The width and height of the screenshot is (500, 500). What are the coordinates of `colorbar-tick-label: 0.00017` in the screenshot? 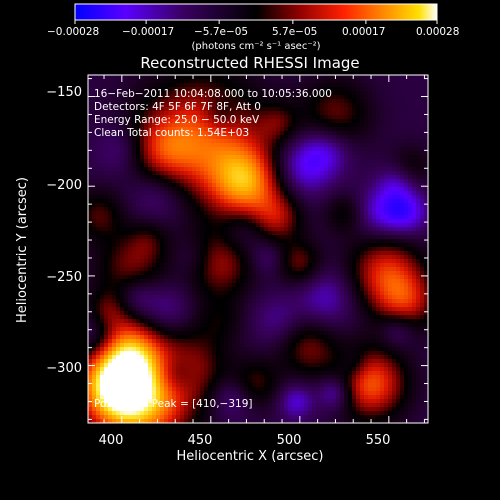 It's located at (363, 32).